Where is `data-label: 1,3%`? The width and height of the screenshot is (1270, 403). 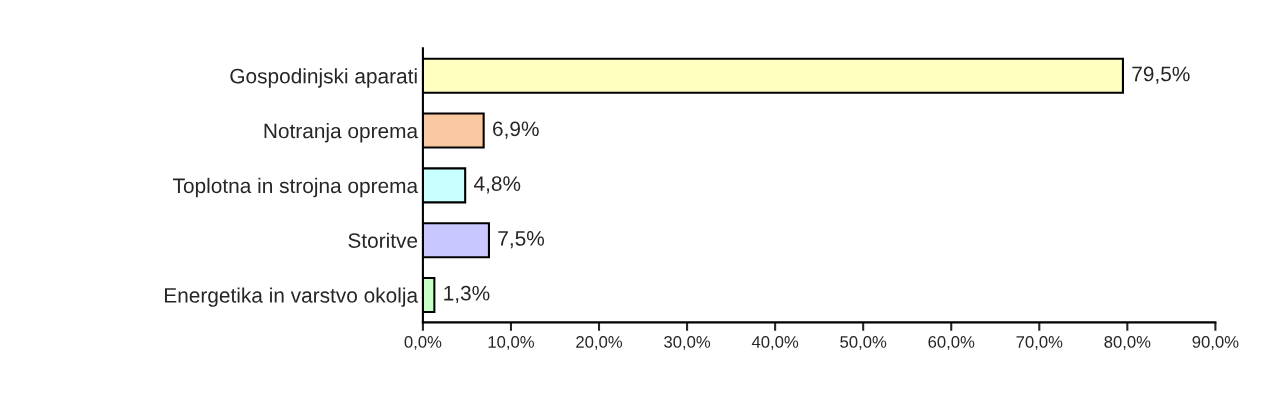 data-label: 1,3% is located at coordinates (467, 294).